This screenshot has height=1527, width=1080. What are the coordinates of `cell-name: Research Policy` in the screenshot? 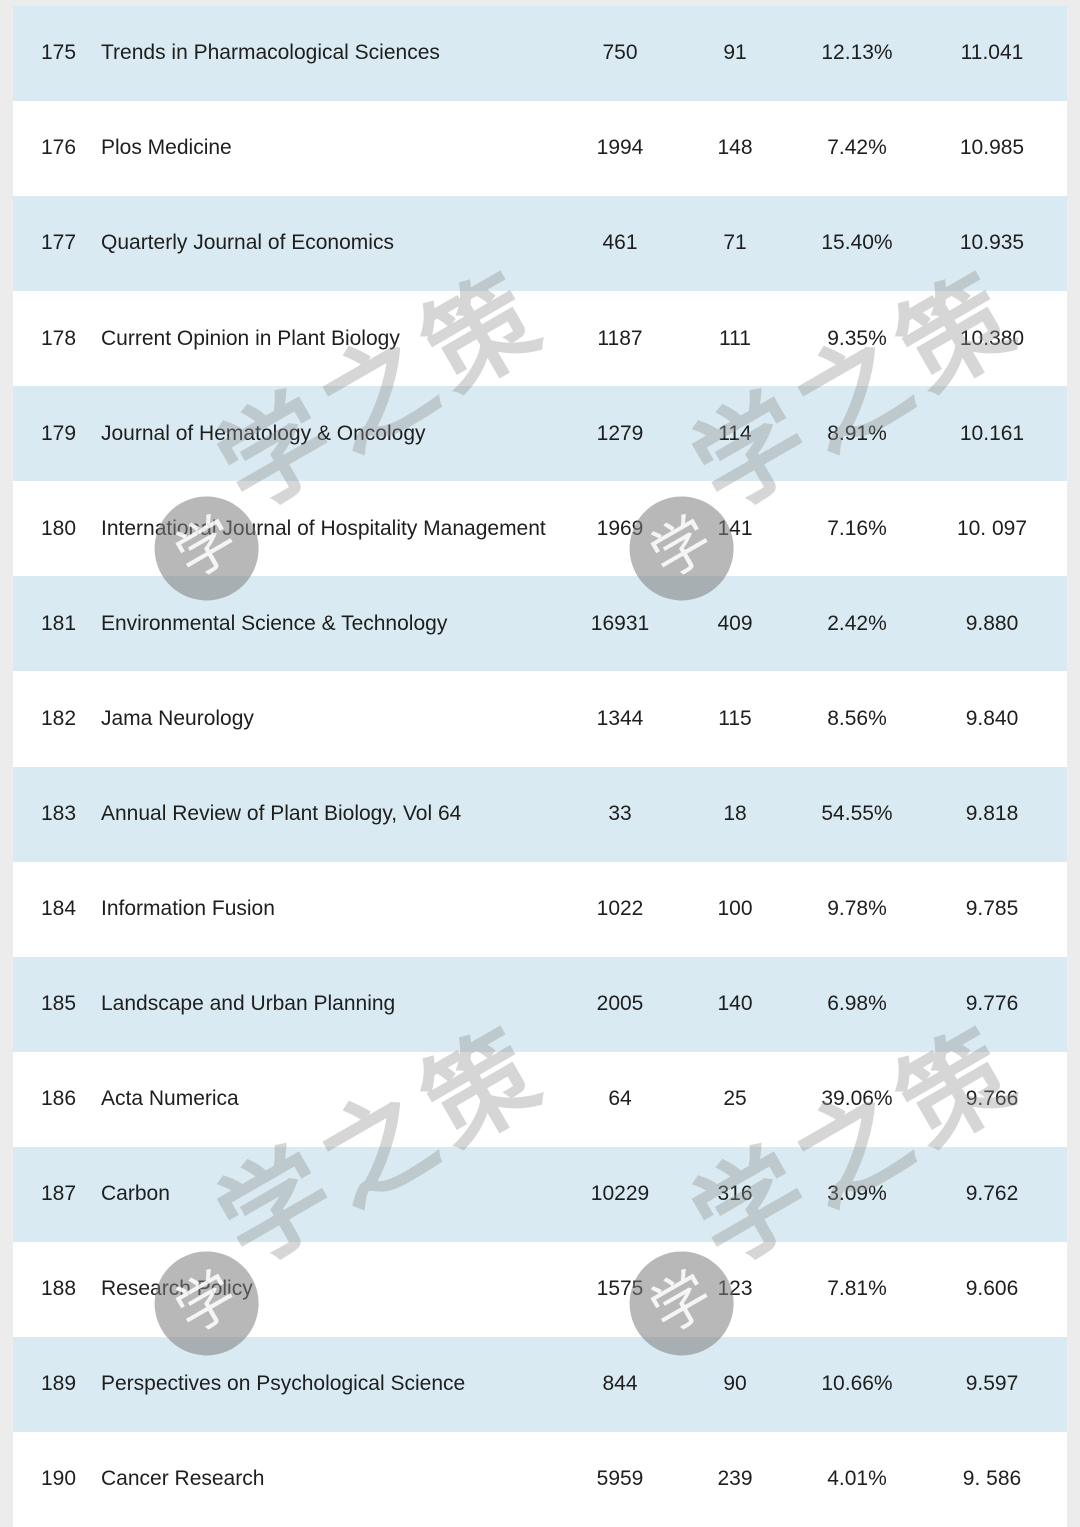 It's located at (177, 1289).